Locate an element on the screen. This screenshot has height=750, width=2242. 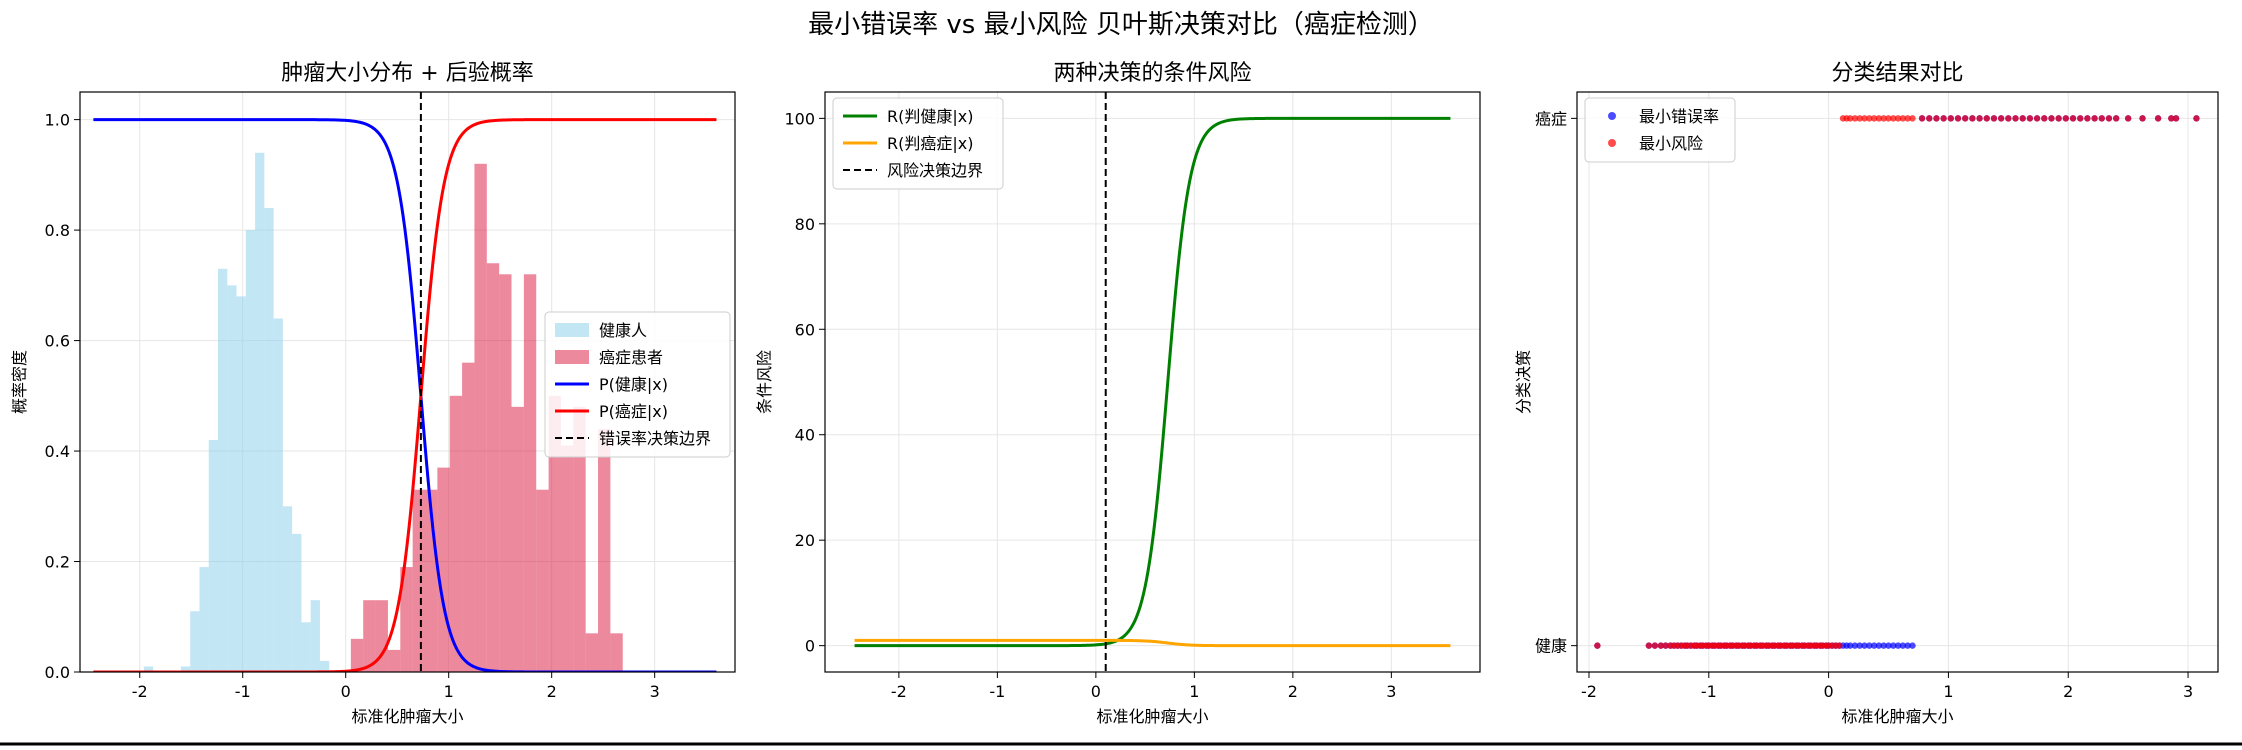
y-tick-label: 0.2 is located at coordinates (57, 562).